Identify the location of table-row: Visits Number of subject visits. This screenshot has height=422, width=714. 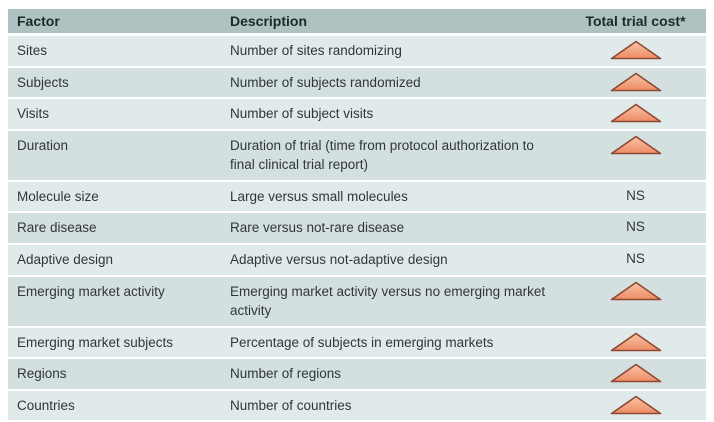
(357, 114).